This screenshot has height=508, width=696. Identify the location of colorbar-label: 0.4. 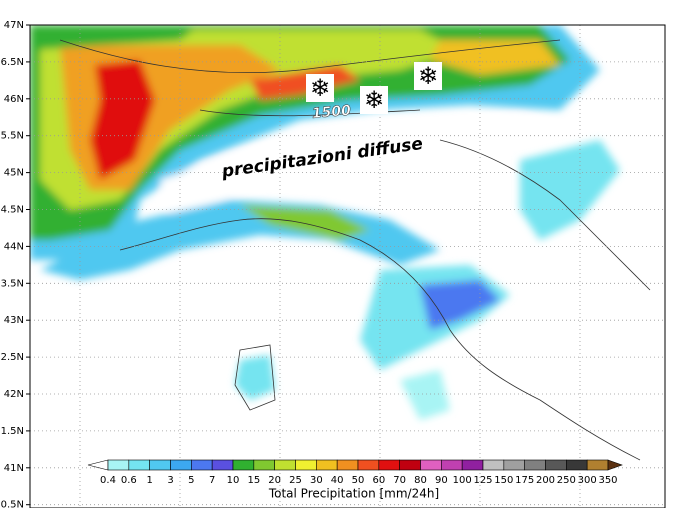
(108, 480).